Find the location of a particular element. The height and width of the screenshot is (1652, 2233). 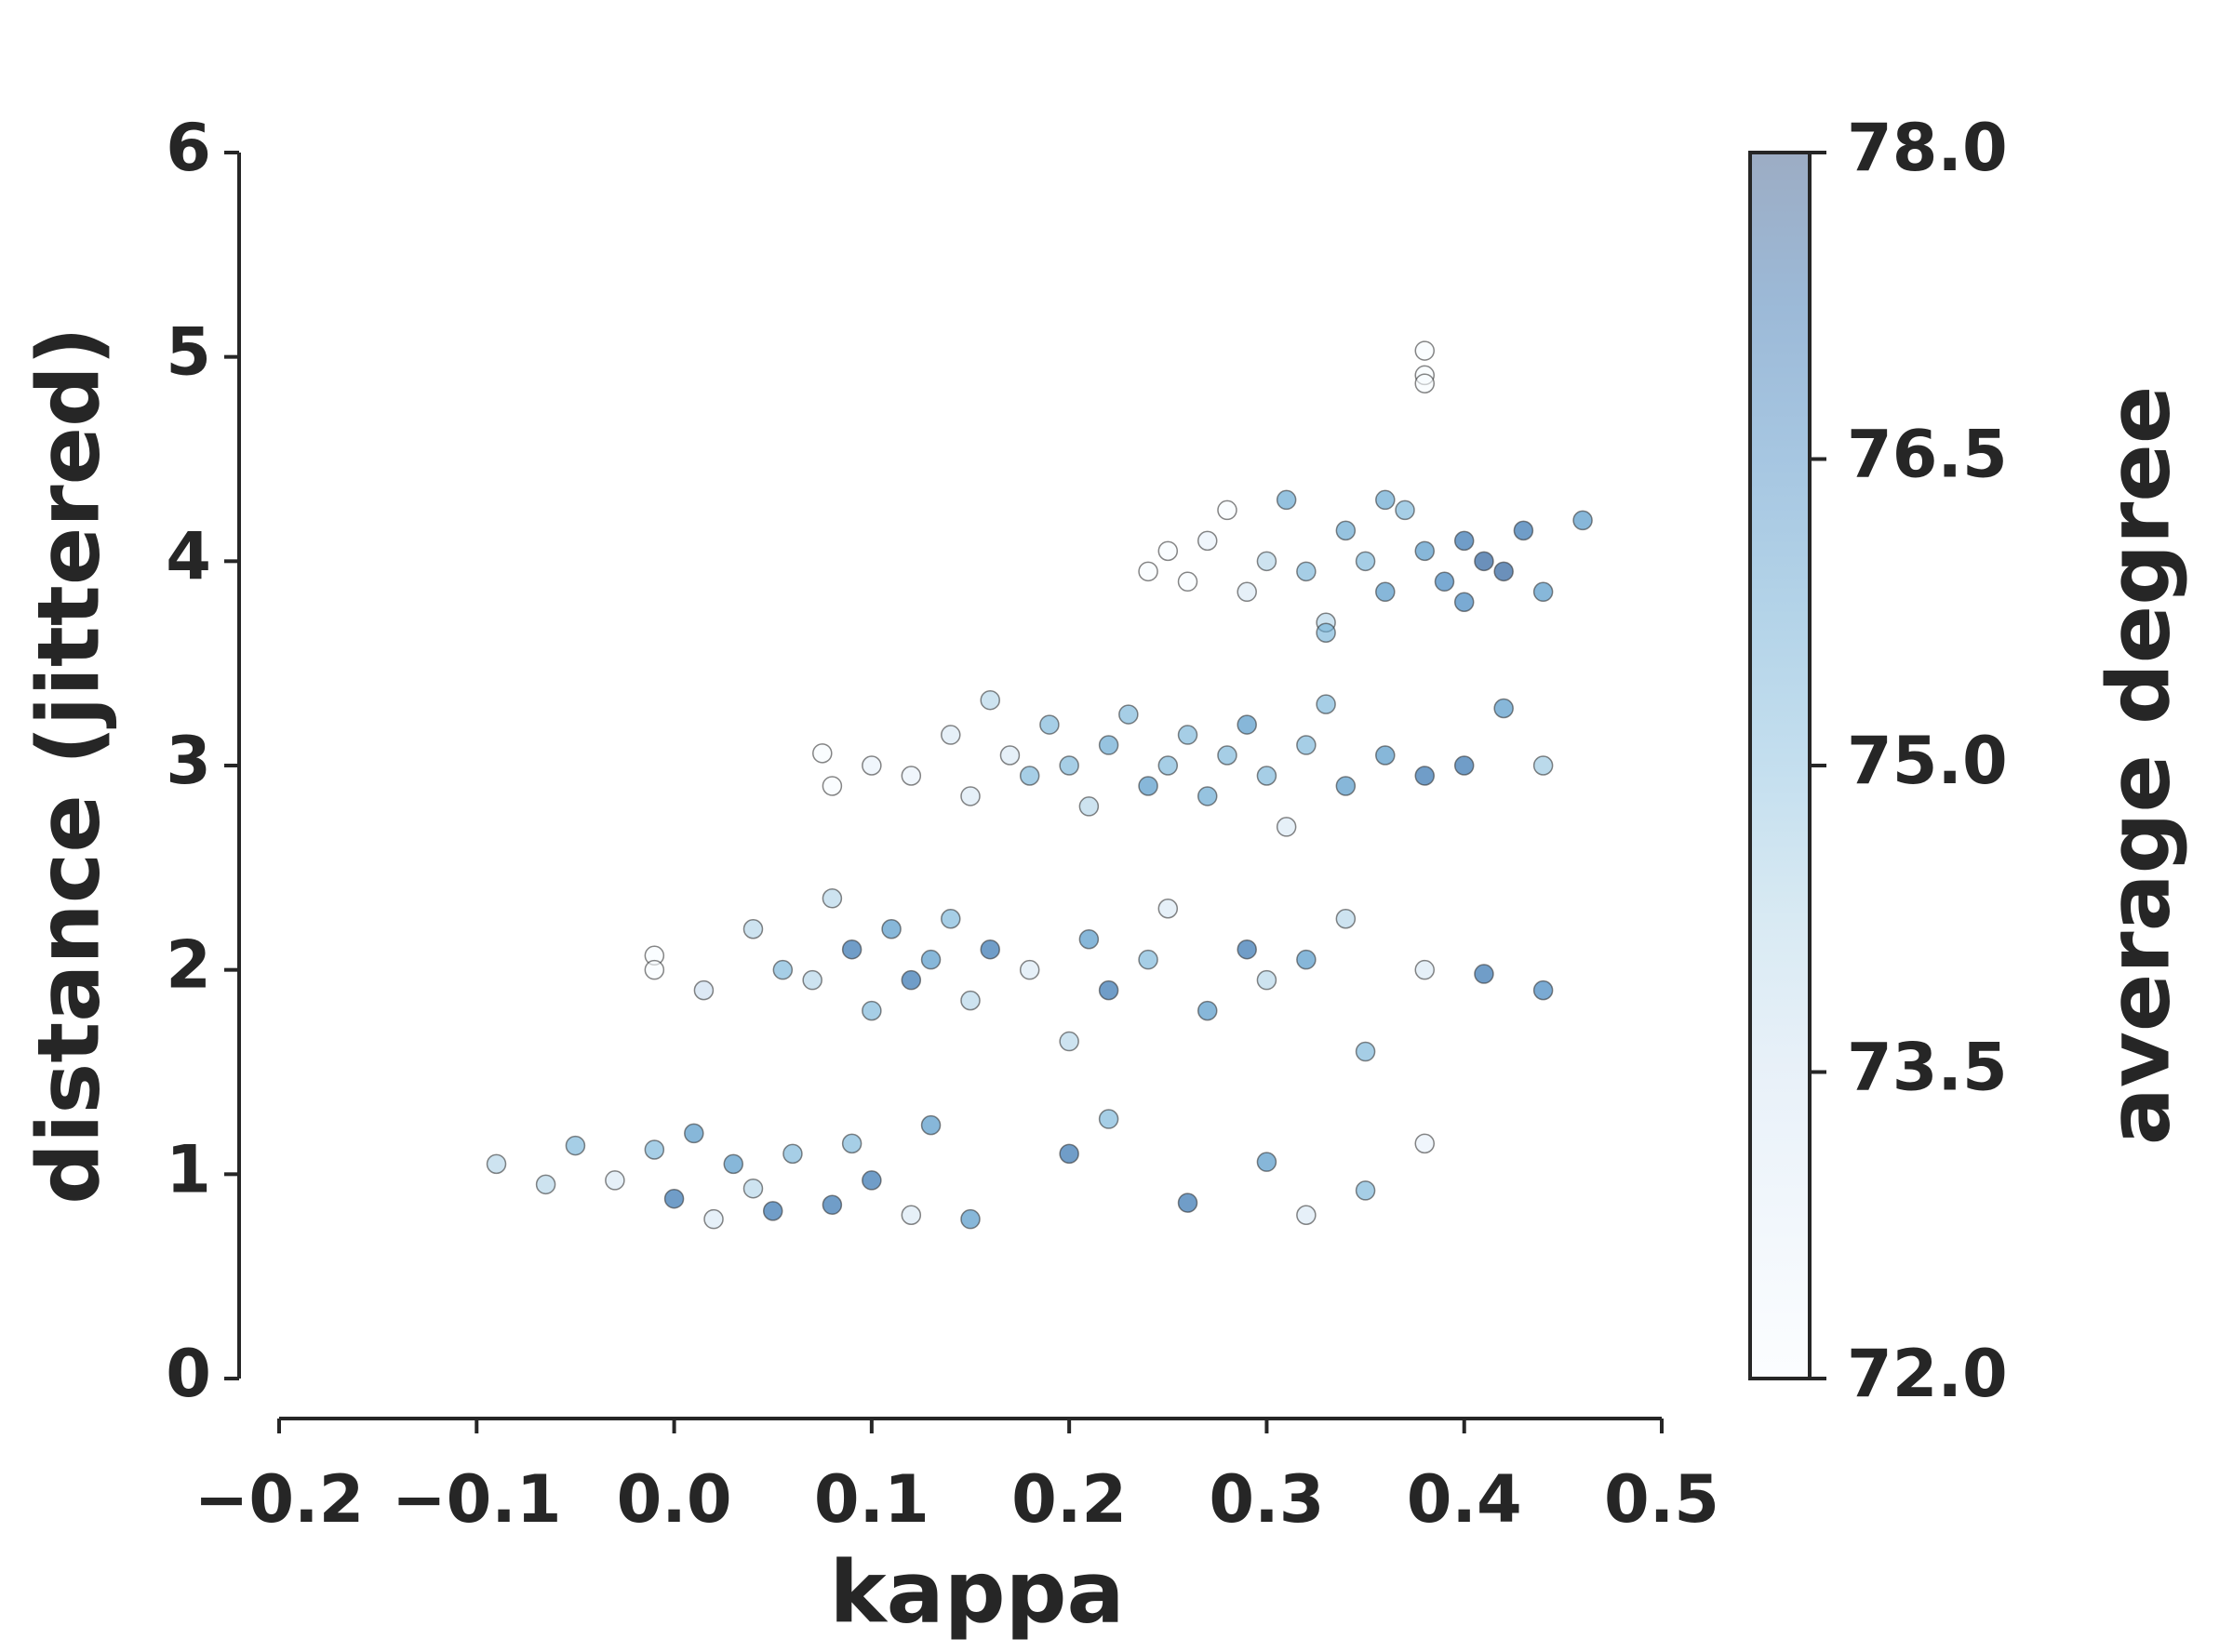

y-tick-label: 4 is located at coordinates (188, 556).